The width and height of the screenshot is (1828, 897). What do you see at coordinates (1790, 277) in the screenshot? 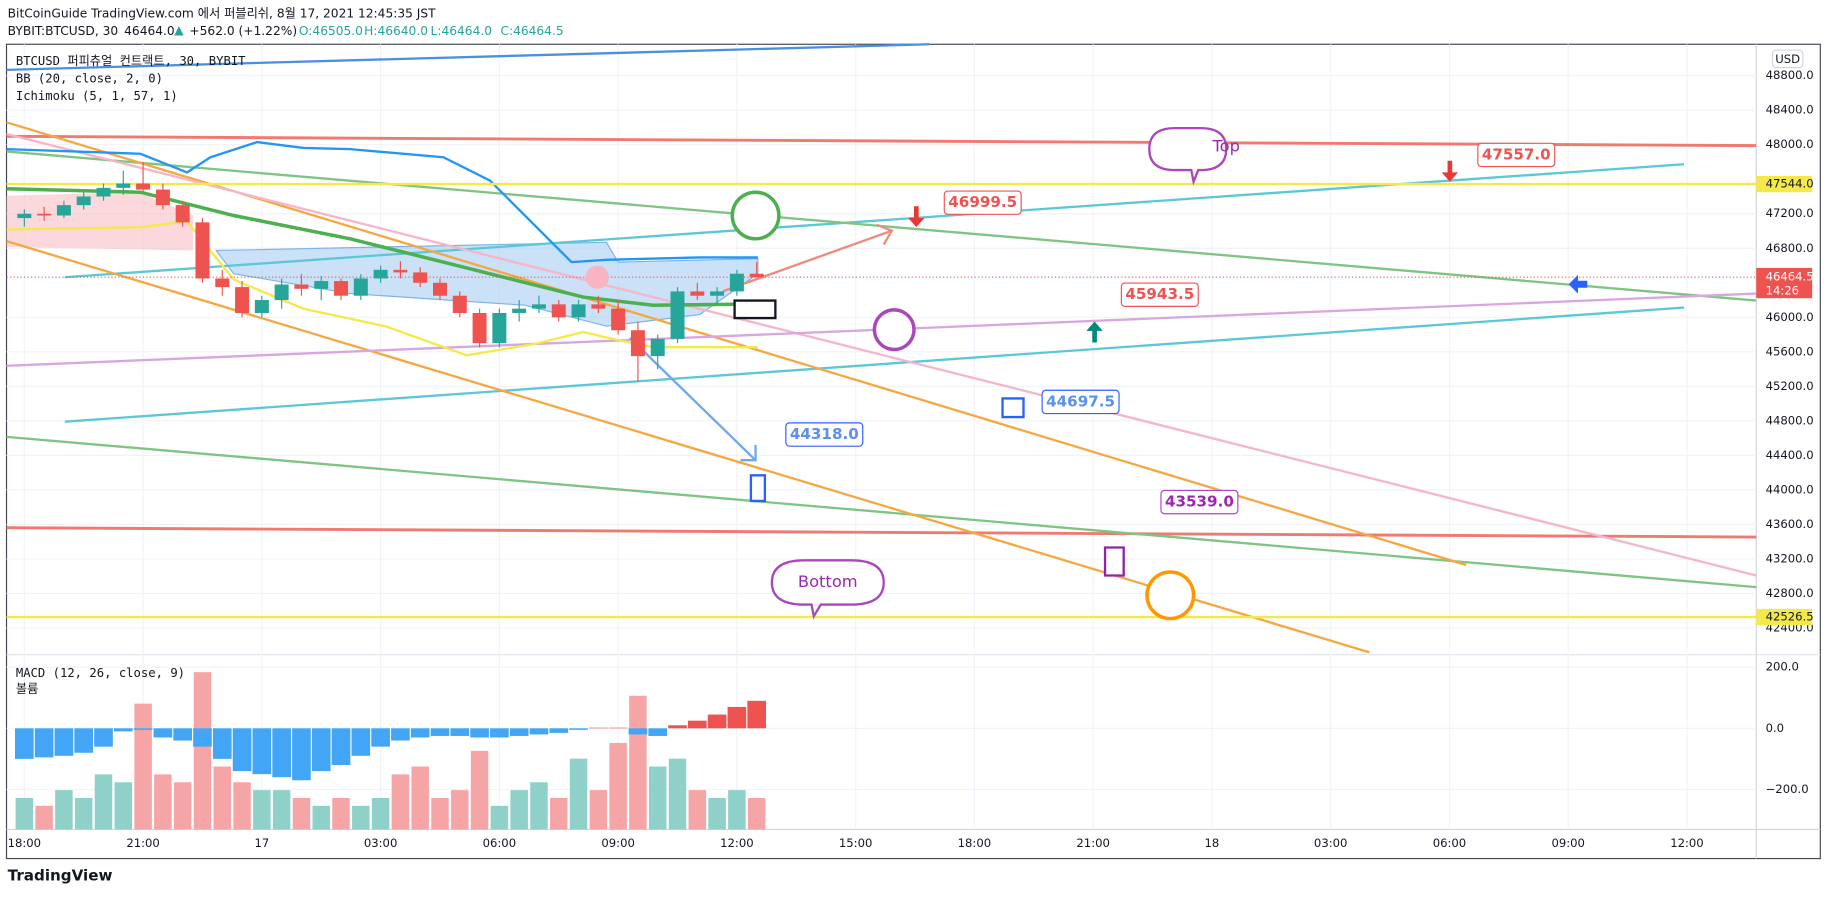
I see `last-price-label: 46464.5` at bounding box center [1790, 277].